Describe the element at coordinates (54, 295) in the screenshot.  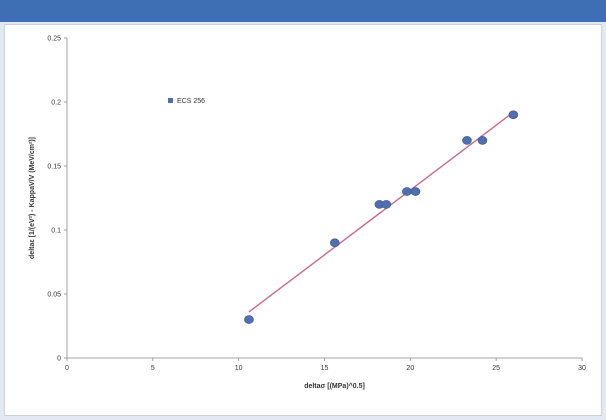
I see `y-tick-label: 0.05` at that location.